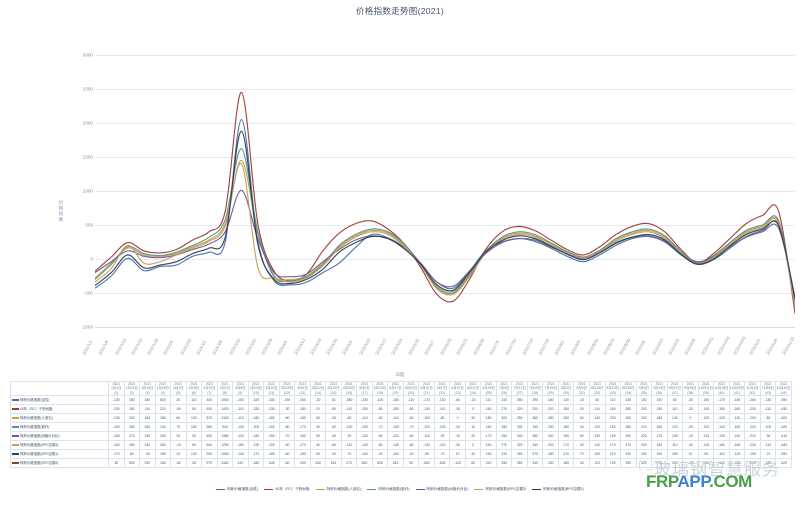 The width and height of the screenshot is (800, 510). Describe the element at coordinates (349, 444) in the screenshot. I see `table-cell: -110` at that location.